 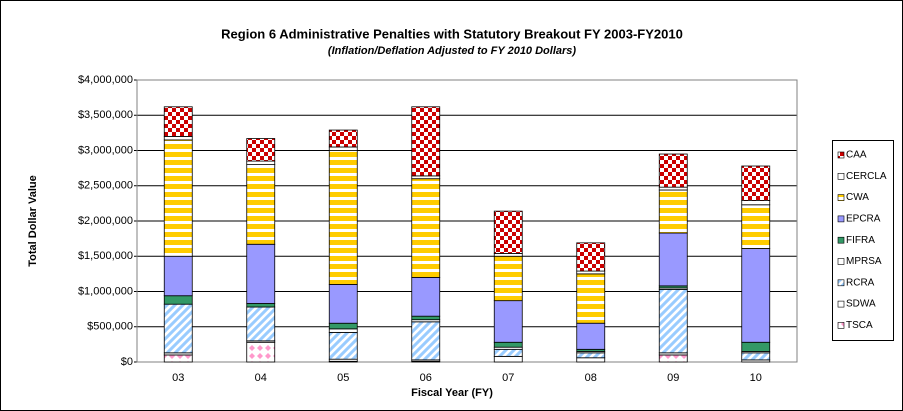 What do you see at coordinates (261, 378) in the screenshot?
I see `x-tick-label: 04` at bounding box center [261, 378].